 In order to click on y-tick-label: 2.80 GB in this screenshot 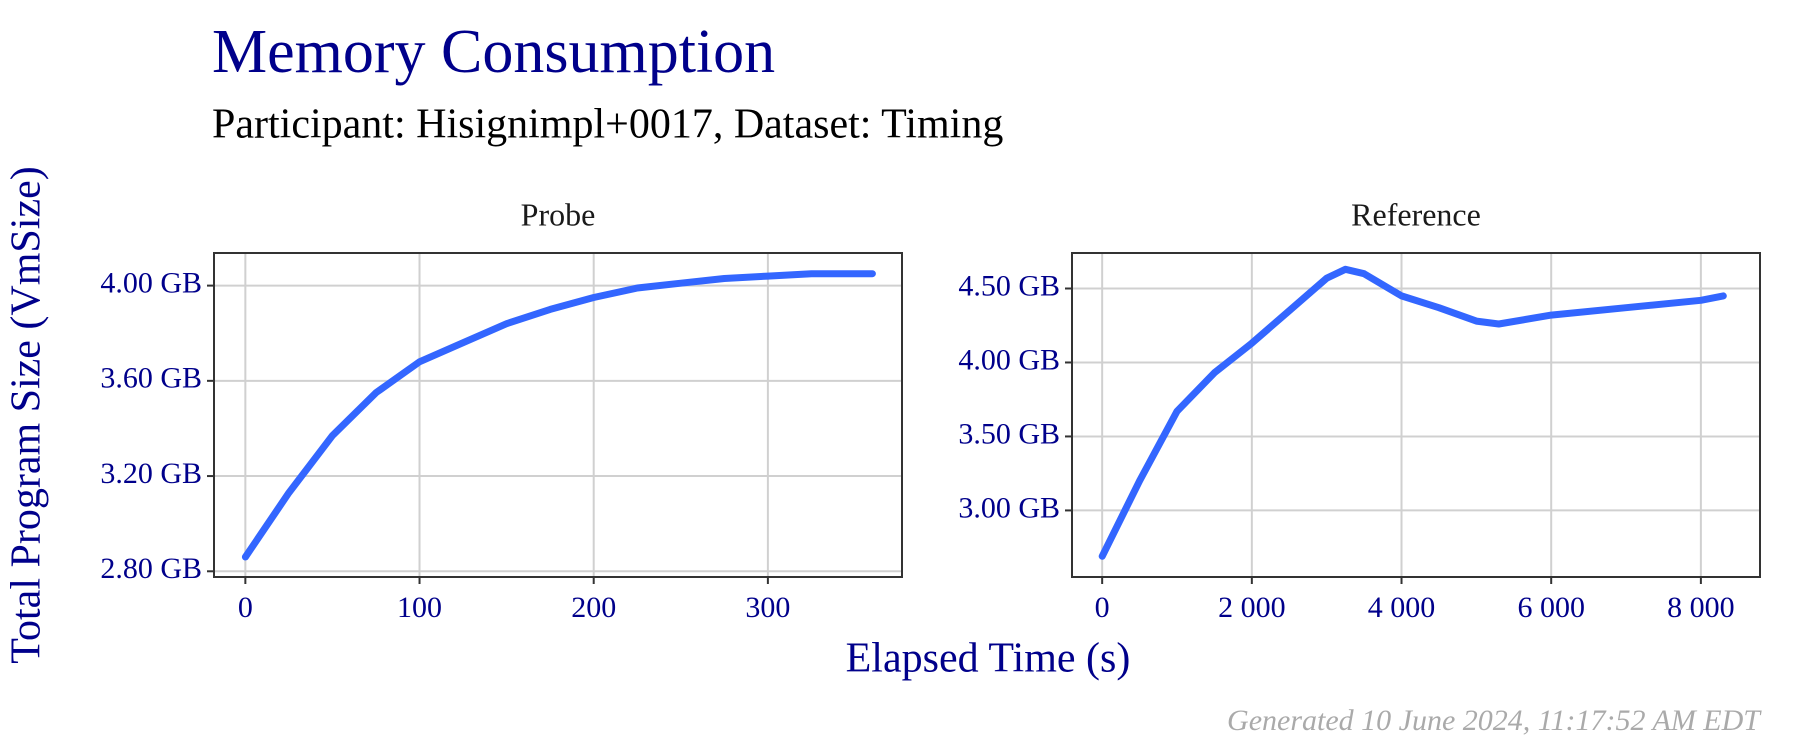, I will do `click(151, 568)`.